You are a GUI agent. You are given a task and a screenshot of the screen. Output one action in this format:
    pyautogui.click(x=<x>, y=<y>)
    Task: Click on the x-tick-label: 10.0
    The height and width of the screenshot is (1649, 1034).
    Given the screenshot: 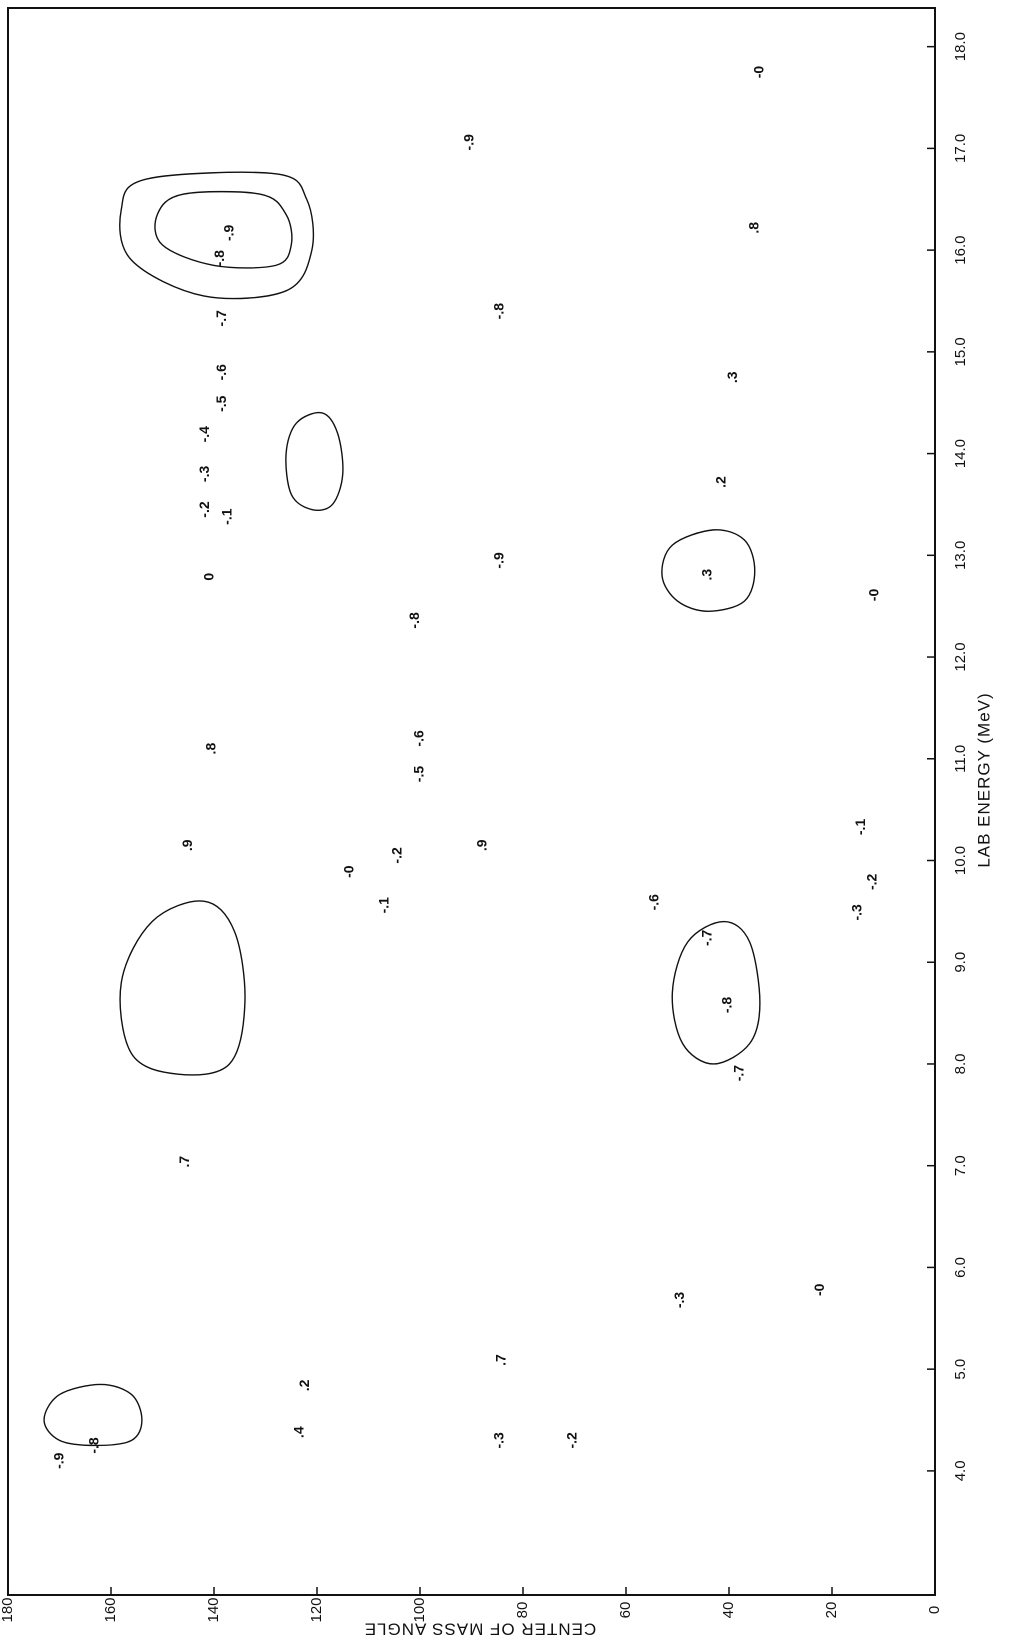 What is the action you would take?
    pyautogui.click(x=960, y=860)
    